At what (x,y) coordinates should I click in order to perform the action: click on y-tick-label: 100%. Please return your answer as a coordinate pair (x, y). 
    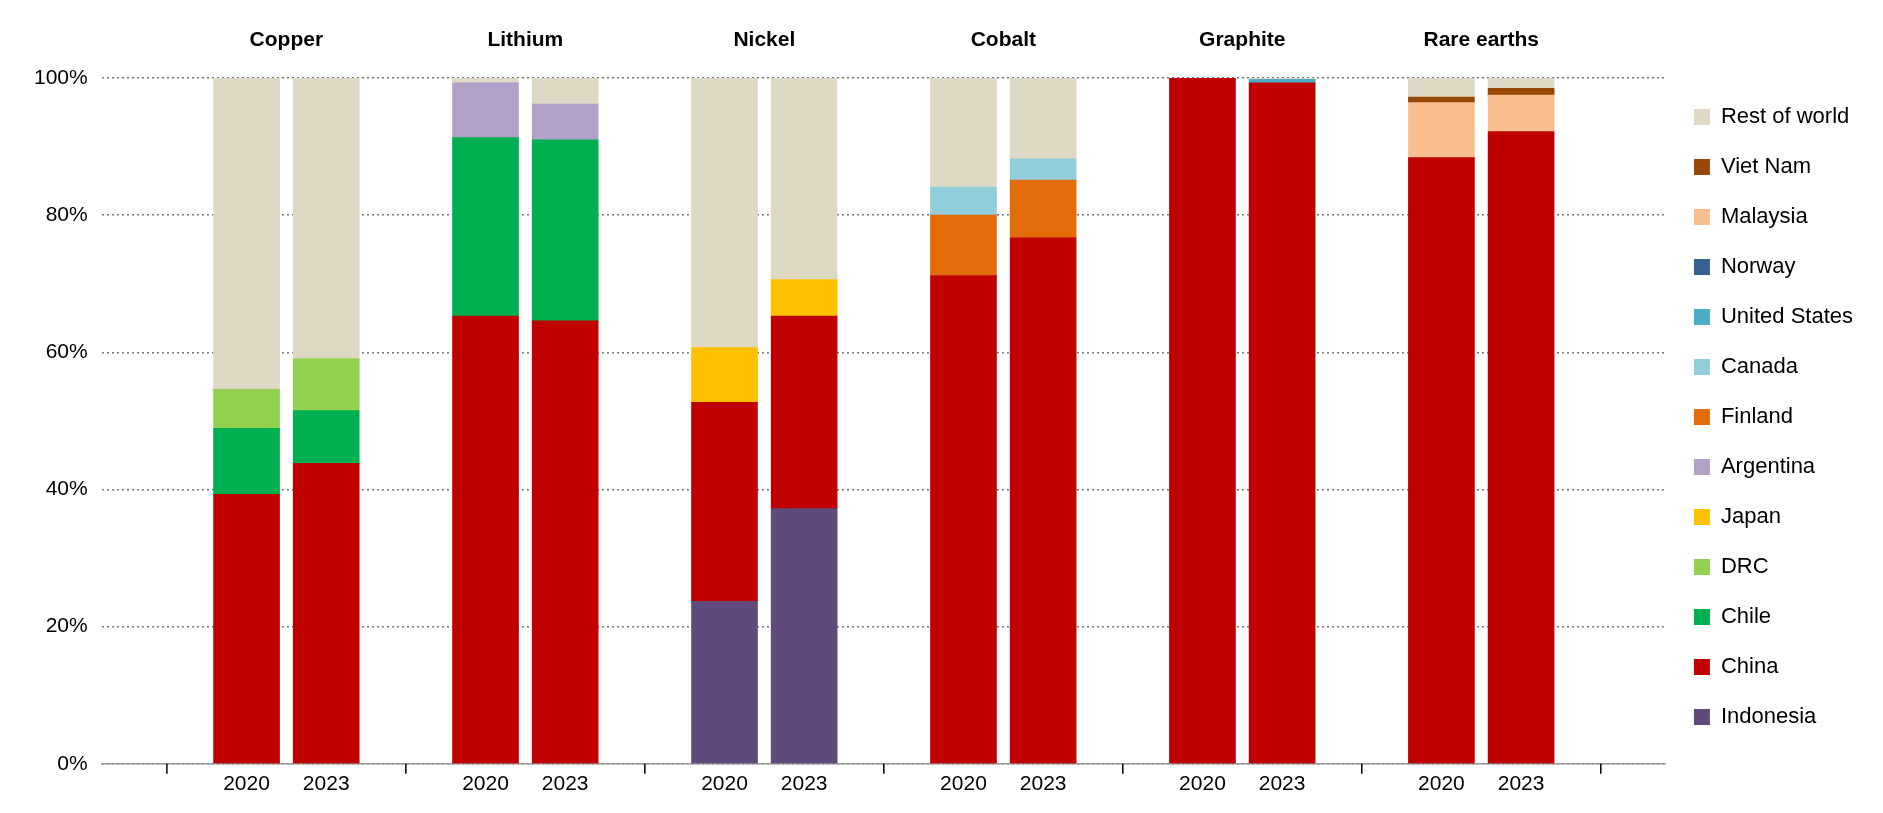
    Looking at the image, I should click on (60, 76).